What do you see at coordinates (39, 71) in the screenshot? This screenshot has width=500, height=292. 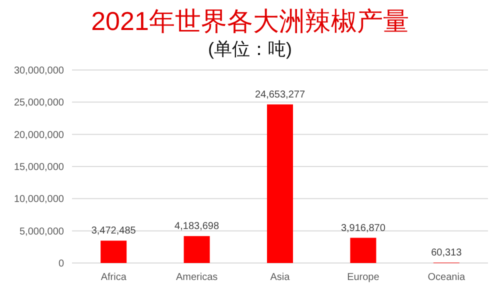 I see `y-tick-label: 30,000,000` at bounding box center [39, 71].